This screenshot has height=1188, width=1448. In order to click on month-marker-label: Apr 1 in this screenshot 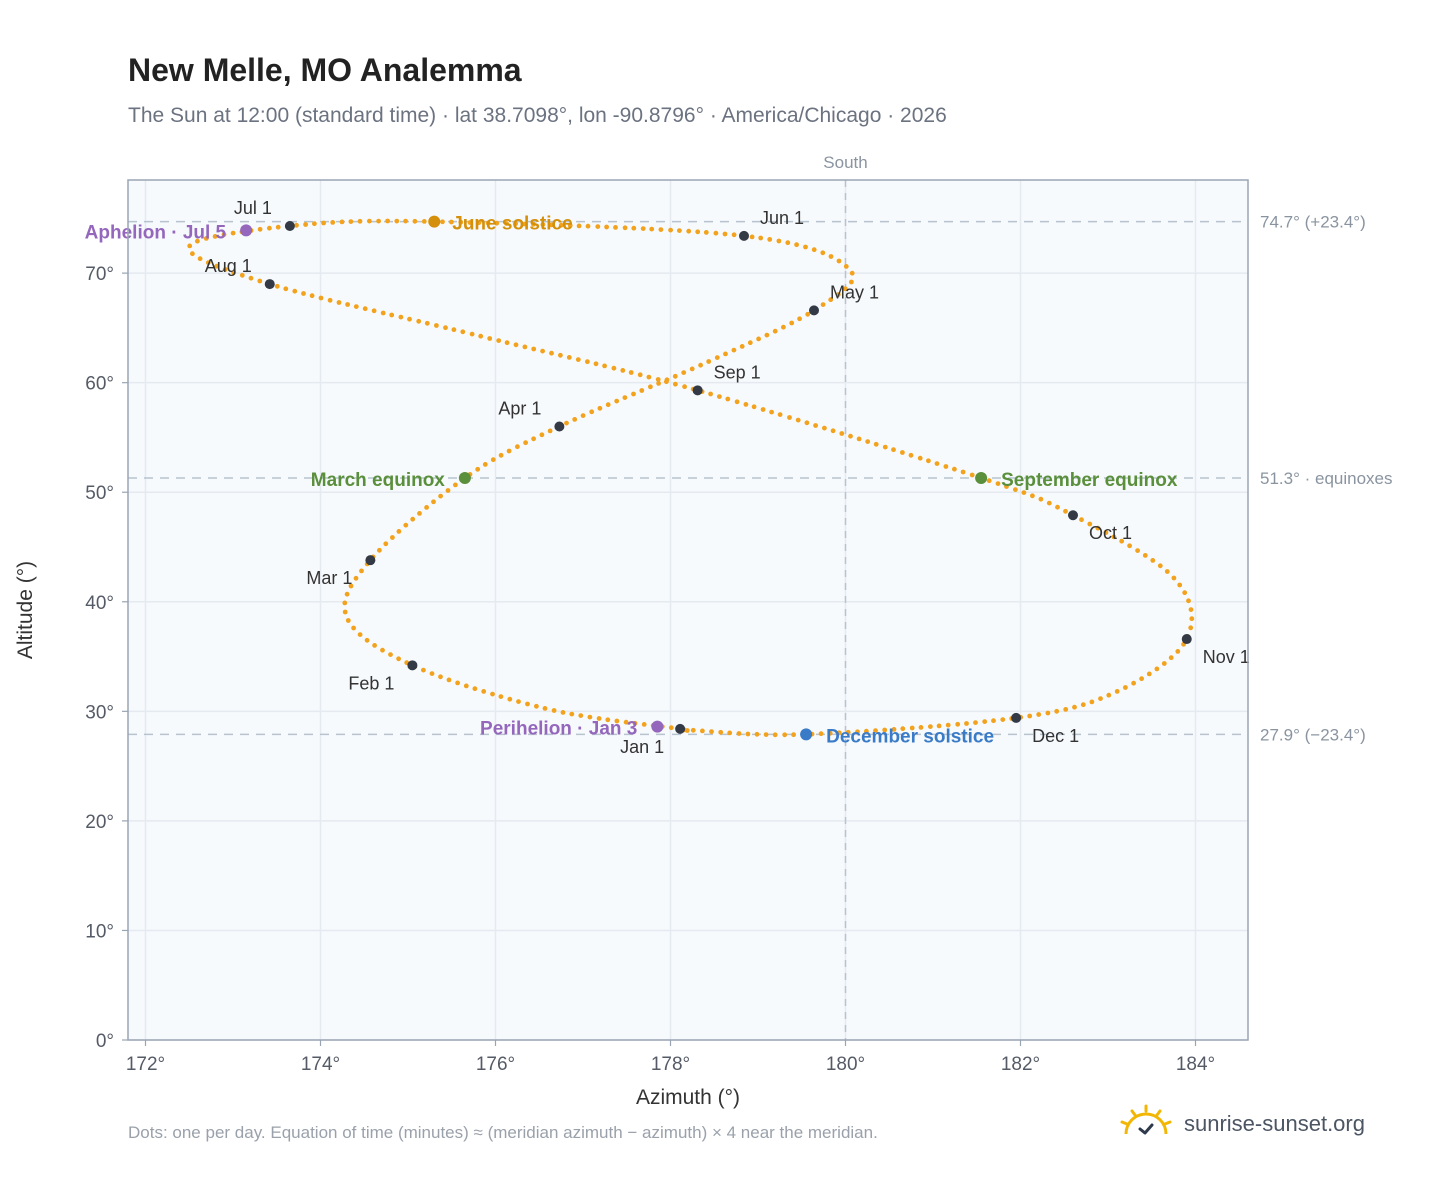, I will do `click(519, 408)`.